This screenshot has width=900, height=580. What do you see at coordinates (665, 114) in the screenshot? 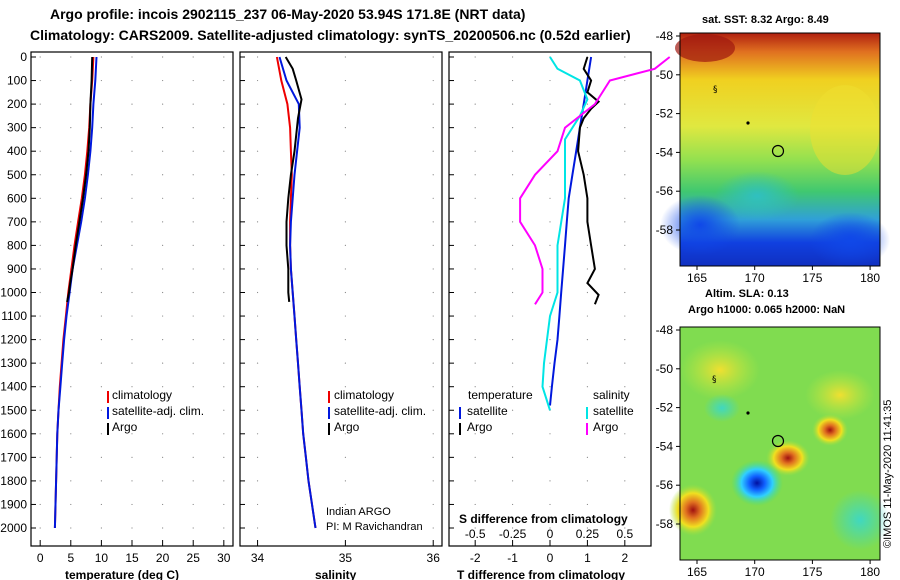
I see `map-lat-label: -52` at bounding box center [665, 114].